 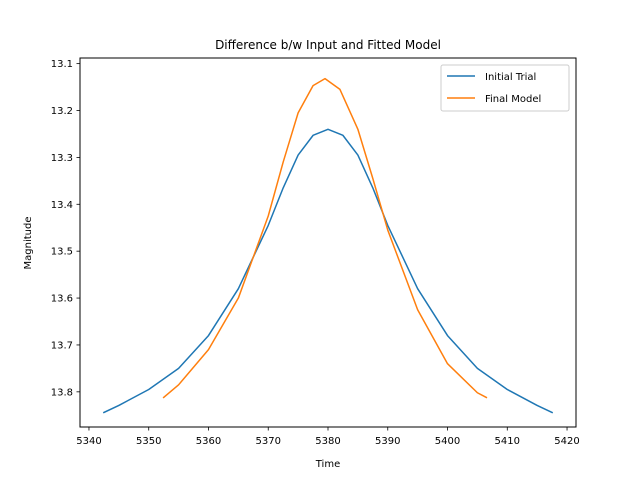 I want to click on y-tick-label: 13.3, so click(x=62, y=158).